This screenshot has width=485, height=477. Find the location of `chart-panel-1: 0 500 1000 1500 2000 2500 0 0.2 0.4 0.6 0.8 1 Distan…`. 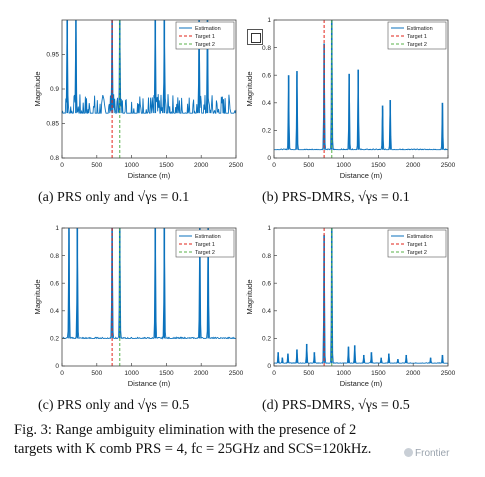

chart-panel-1: 0 500 1000 1500 2000 2500 0 0.2 0.4 0.6 0.8 1 Distan… is located at coordinates (350, 98).